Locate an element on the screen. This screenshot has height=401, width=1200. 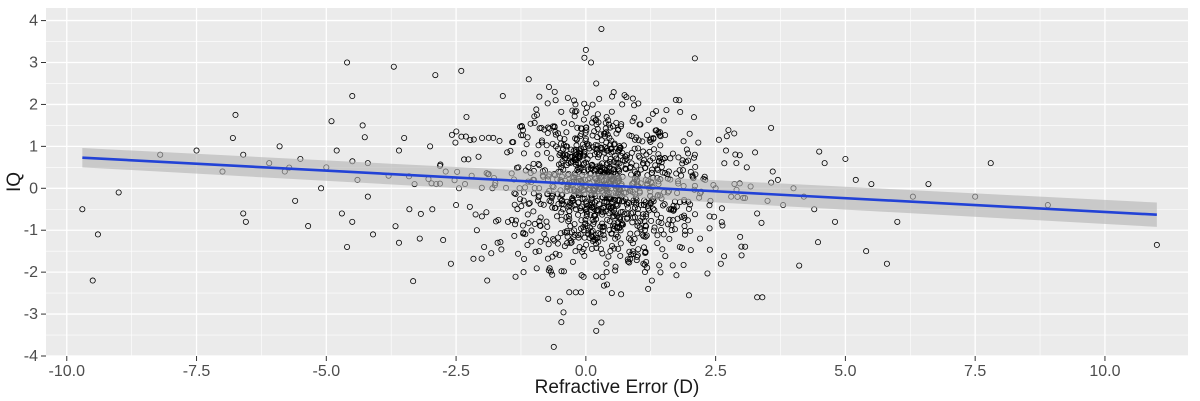
x-tick-label: 2.5 is located at coordinates (716, 371).